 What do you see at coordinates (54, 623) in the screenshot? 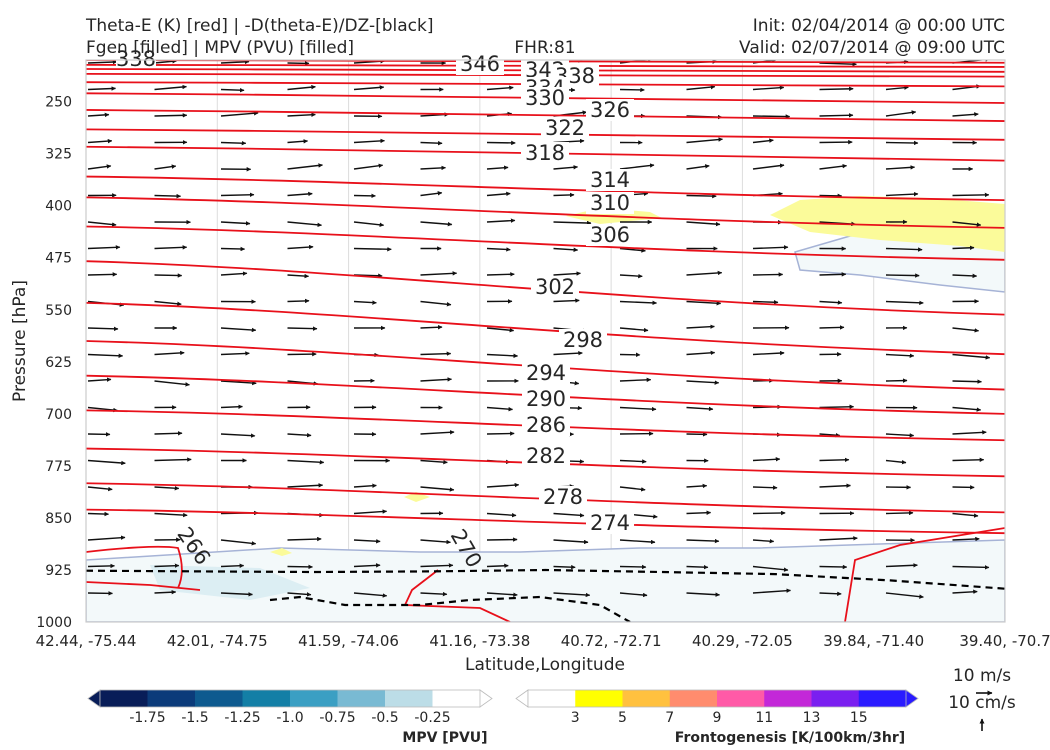
I see `y-tick-label: 1000` at bounding box center [54, 623].